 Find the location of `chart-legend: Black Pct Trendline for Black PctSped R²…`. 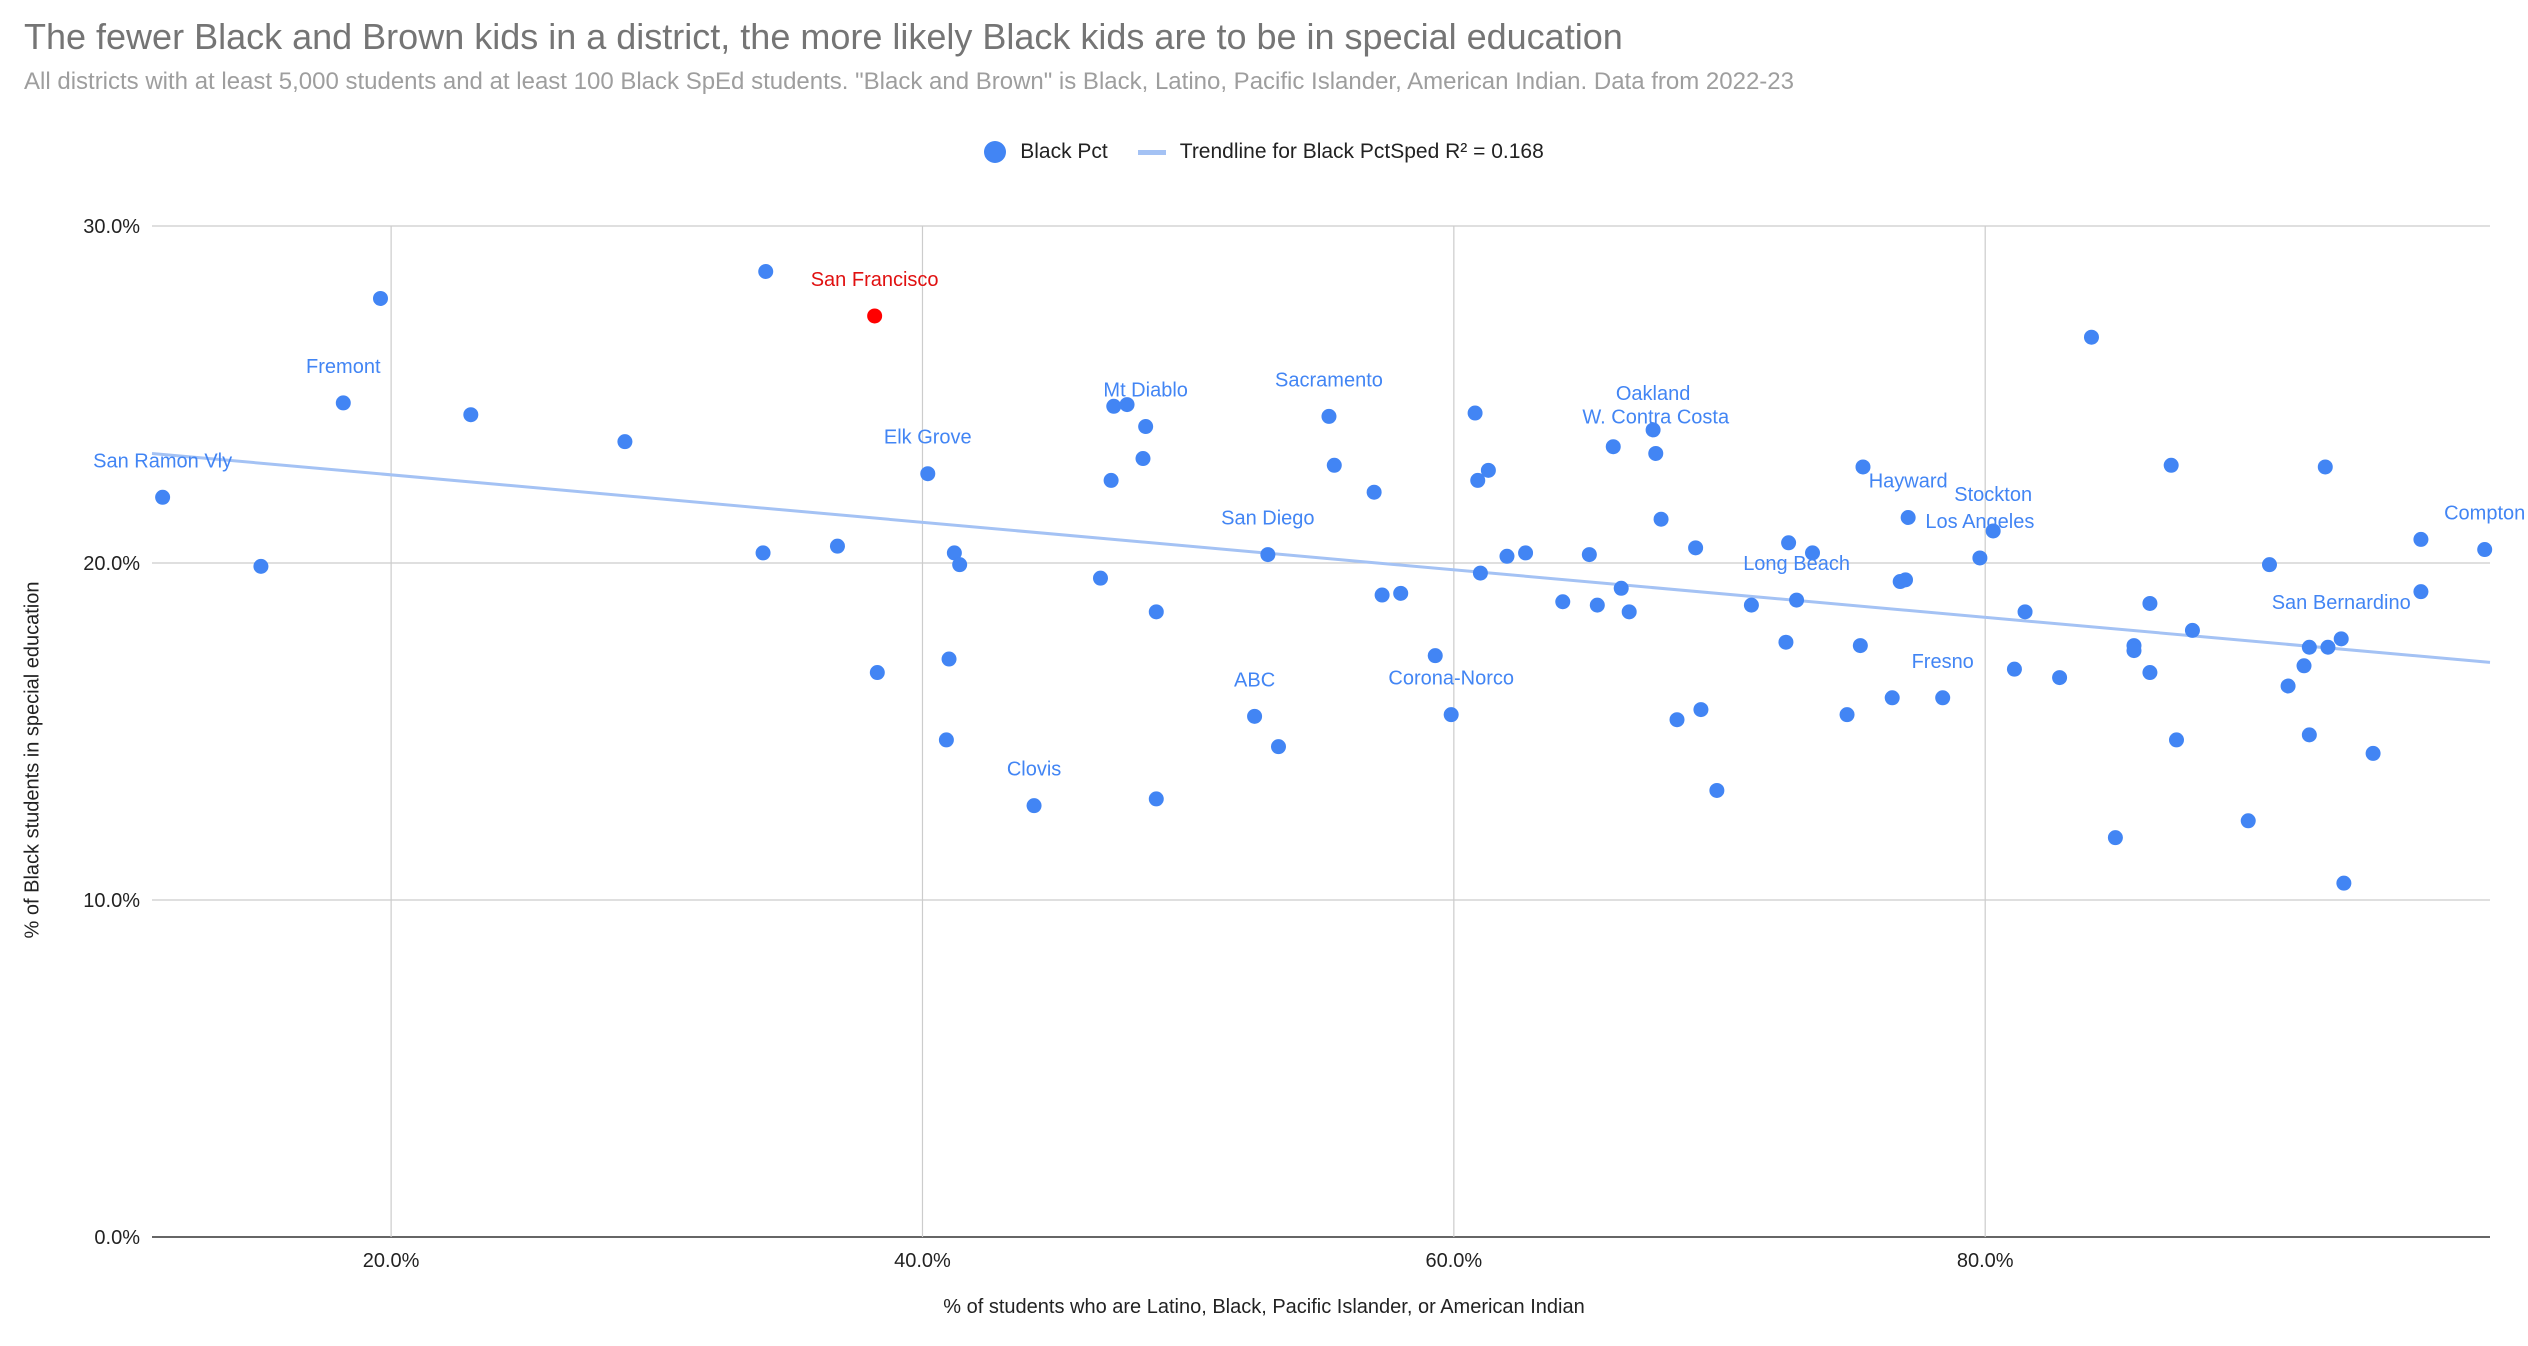

chart-legend: Black Pct Trendline for Black PctSped R²… is located at coordinates (1264, 152).